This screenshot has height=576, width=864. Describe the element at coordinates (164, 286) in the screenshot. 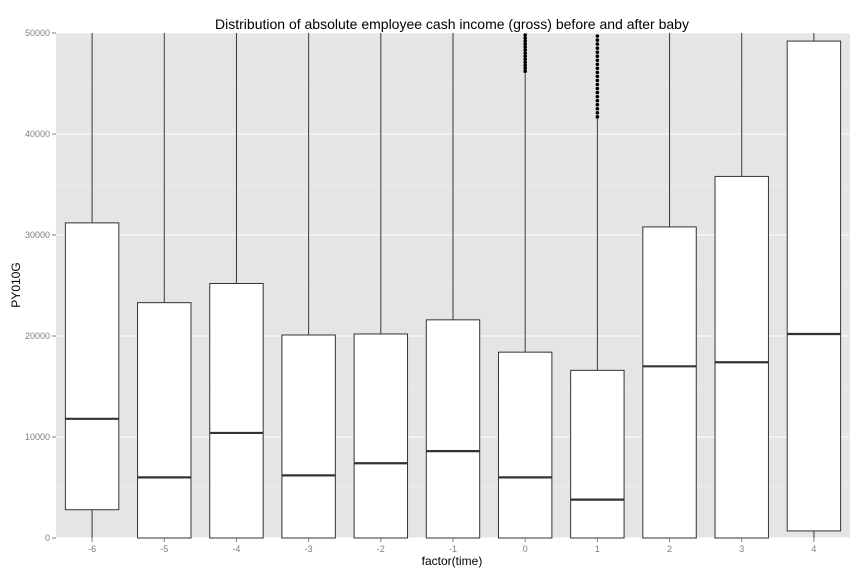

I see `box--5` at that location.